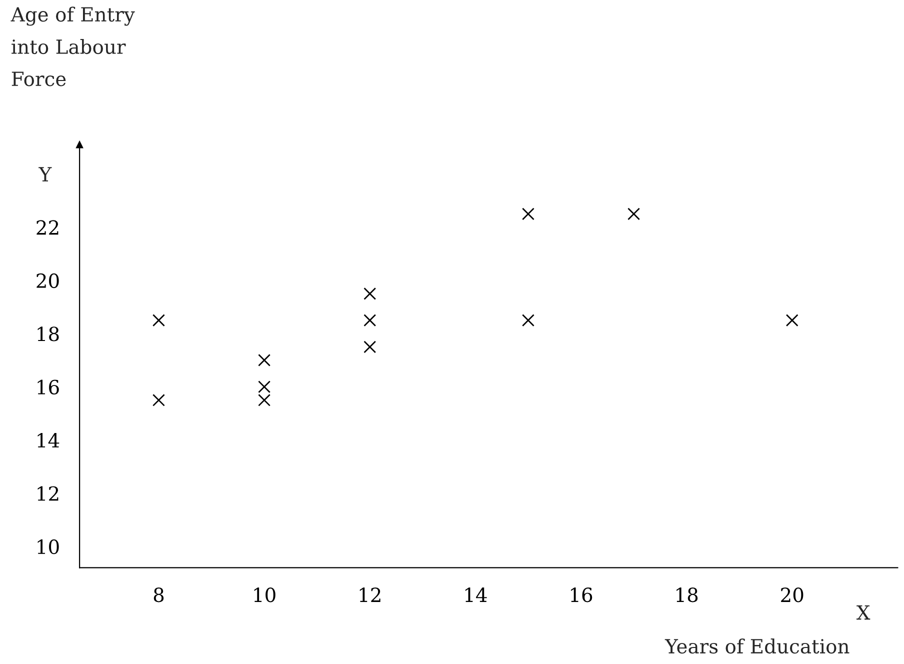 This screenshot has height=664, width=904. I want to click on x-tick-label: 12, so click(370, 595).